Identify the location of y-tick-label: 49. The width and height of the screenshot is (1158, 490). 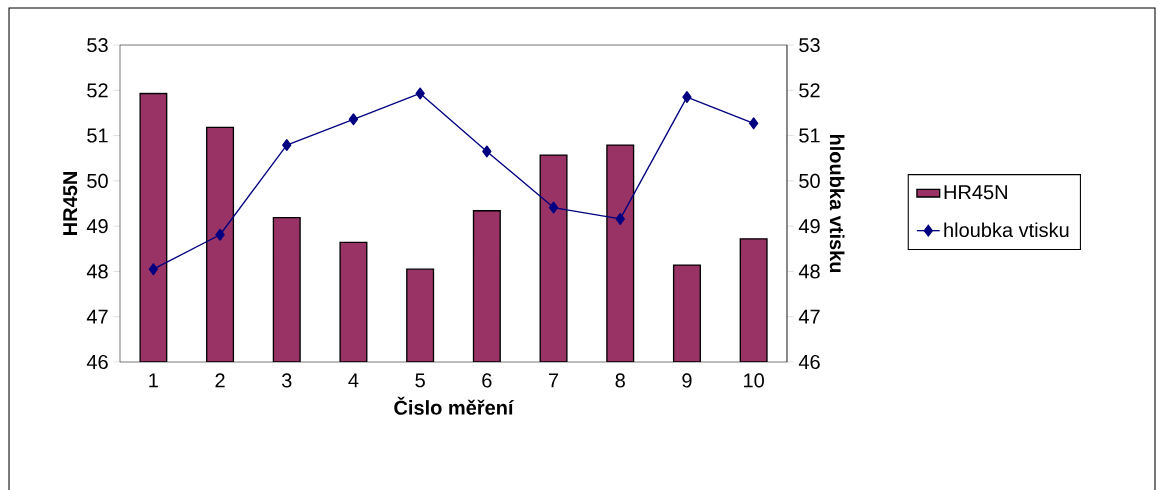
(97, 226).